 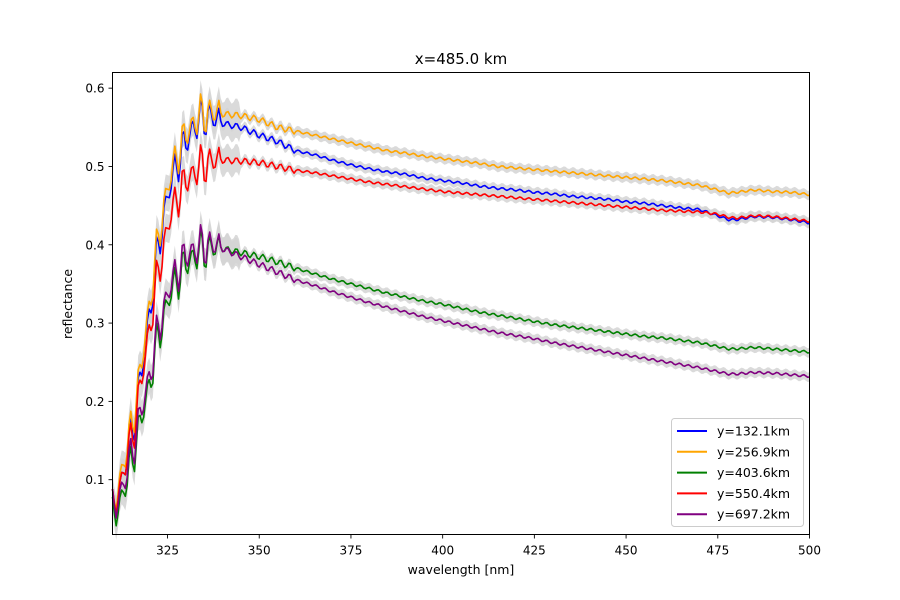 I want to click on legend-label: y=256.9km, so click(x=753, y=451).